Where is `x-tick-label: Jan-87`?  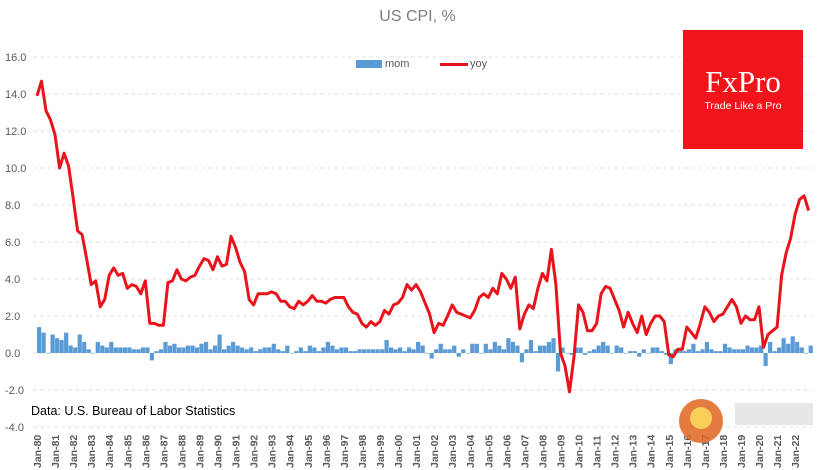
x-tick-label: Jan-87 is located at coordinates (164, 451).